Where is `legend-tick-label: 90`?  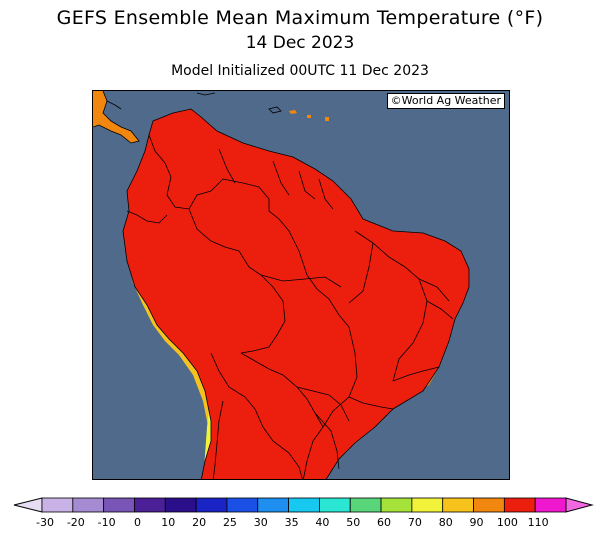 legend-tick-label: 90 is located at coordinates (477, 522).